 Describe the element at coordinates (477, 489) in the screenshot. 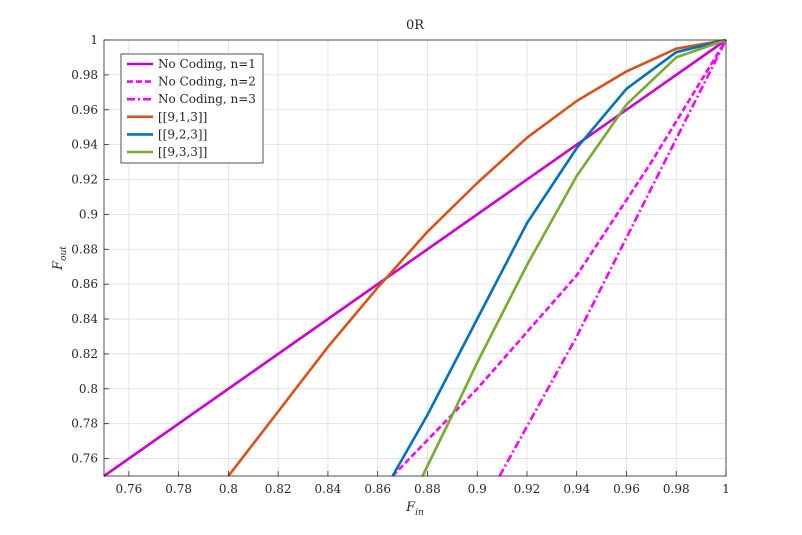

I see `x-tick-label: 0.9` at that location.